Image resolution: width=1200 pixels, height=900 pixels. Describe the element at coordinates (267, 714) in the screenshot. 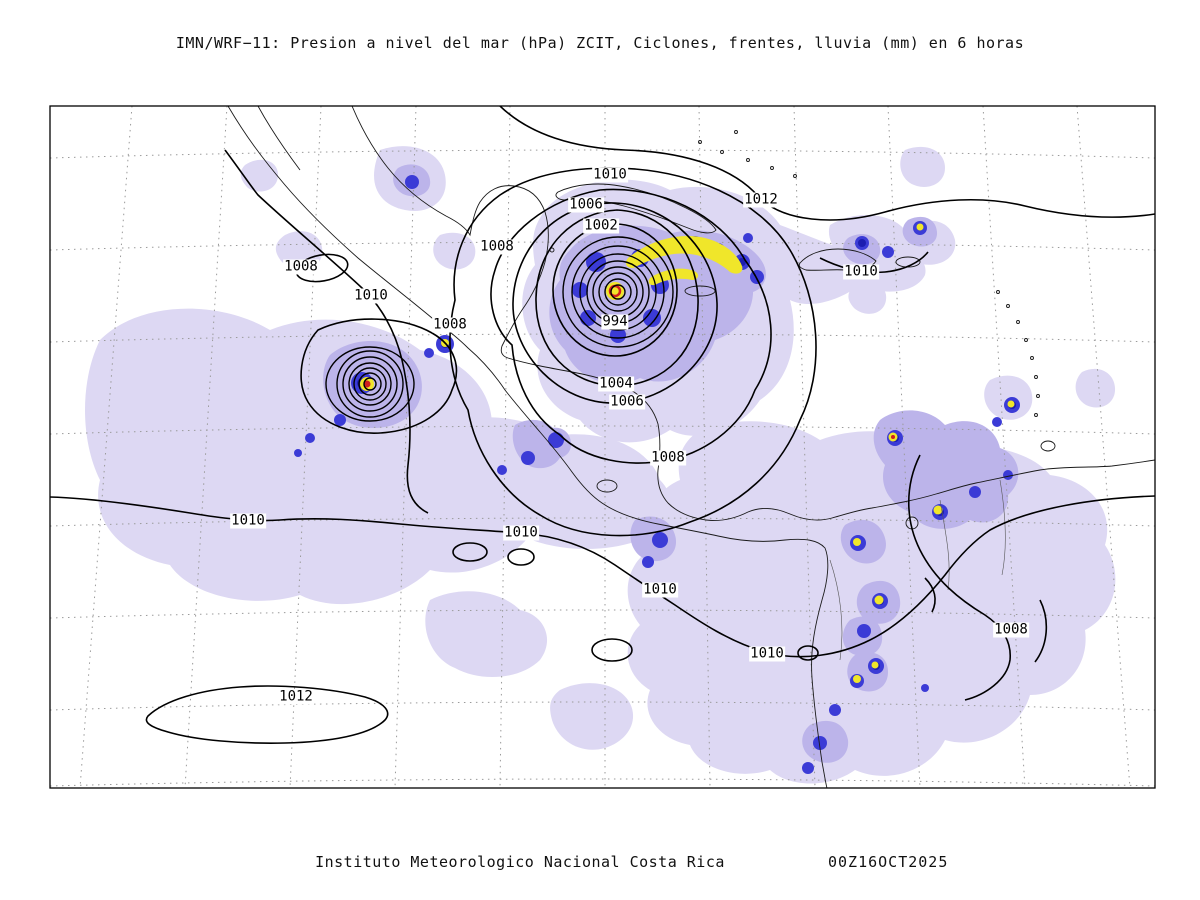

I see `isobar-1012-southwest` at that location.